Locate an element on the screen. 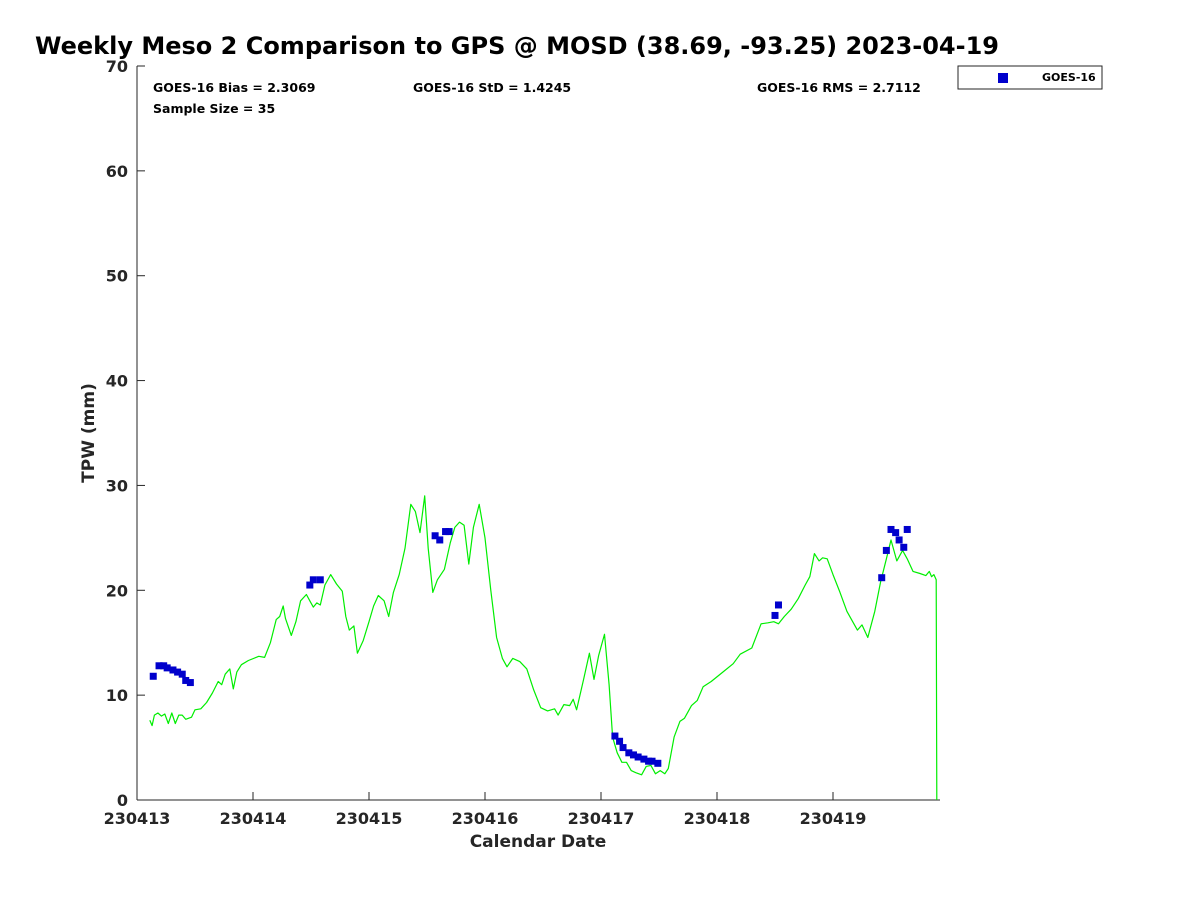  y-tick-label: 10 is located at coordinates (117, 695).